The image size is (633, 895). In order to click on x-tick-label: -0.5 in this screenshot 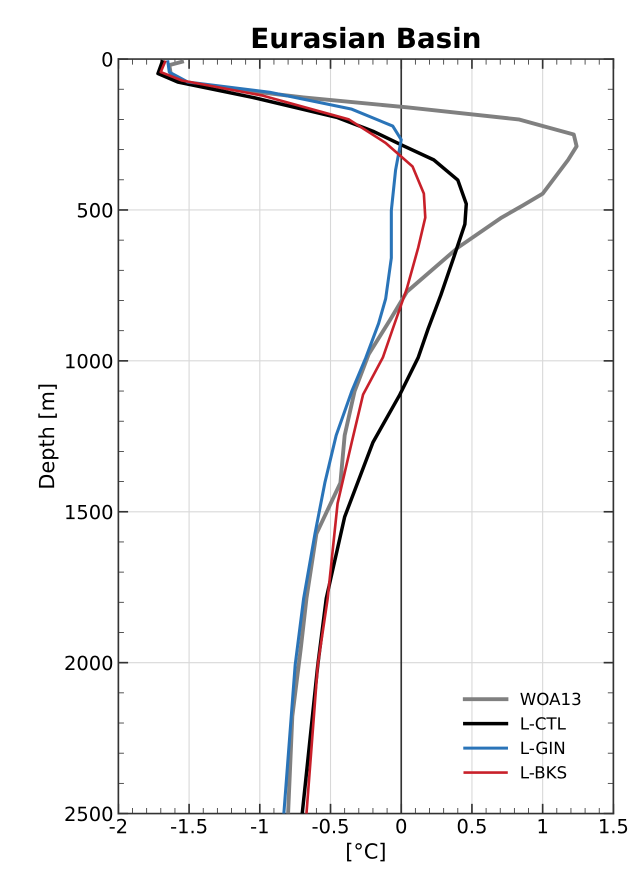, I will do `click(330, 826)`.